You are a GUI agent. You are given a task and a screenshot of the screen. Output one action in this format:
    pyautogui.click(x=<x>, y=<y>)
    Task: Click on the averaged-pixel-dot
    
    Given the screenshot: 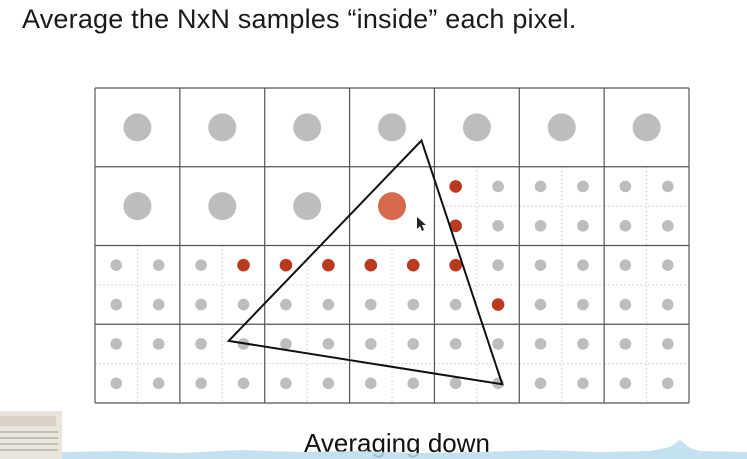 What is the action you would take?
    pyautogui.click(x=392, y=206)
    